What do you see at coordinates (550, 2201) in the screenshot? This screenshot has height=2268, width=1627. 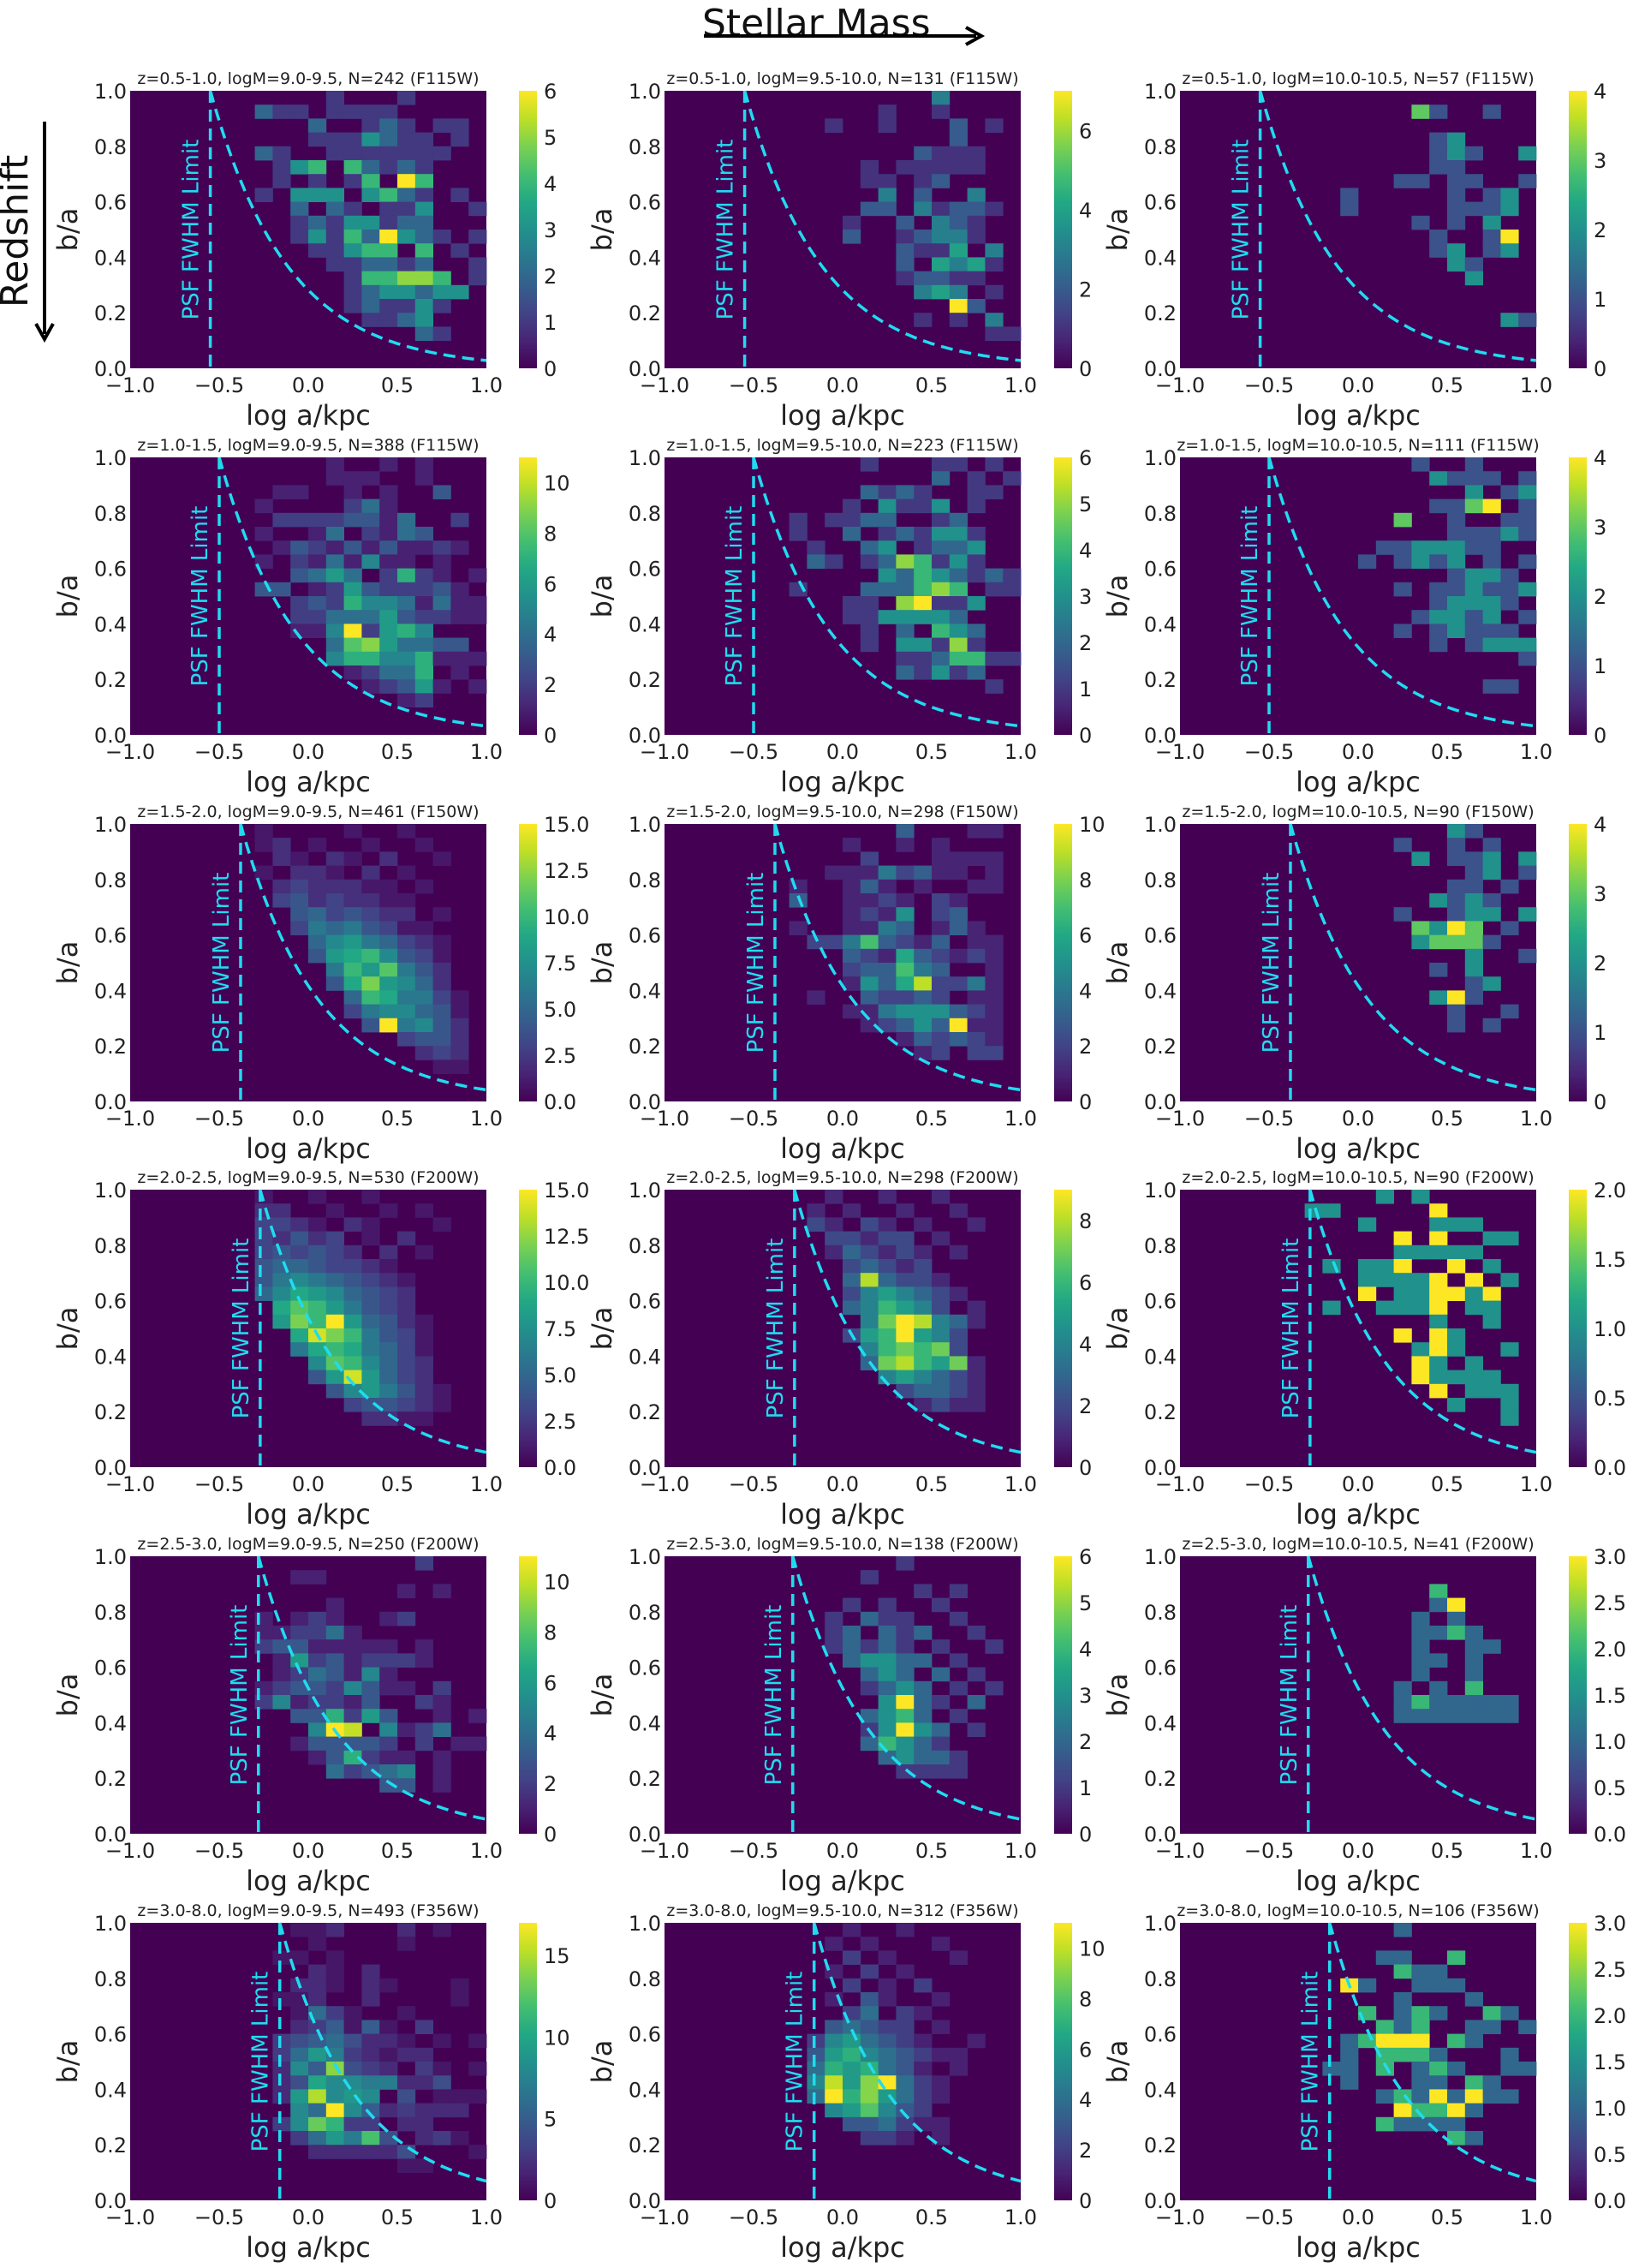 I see `colorbar-tick-label: 0` at bounding box center [550, 2201].